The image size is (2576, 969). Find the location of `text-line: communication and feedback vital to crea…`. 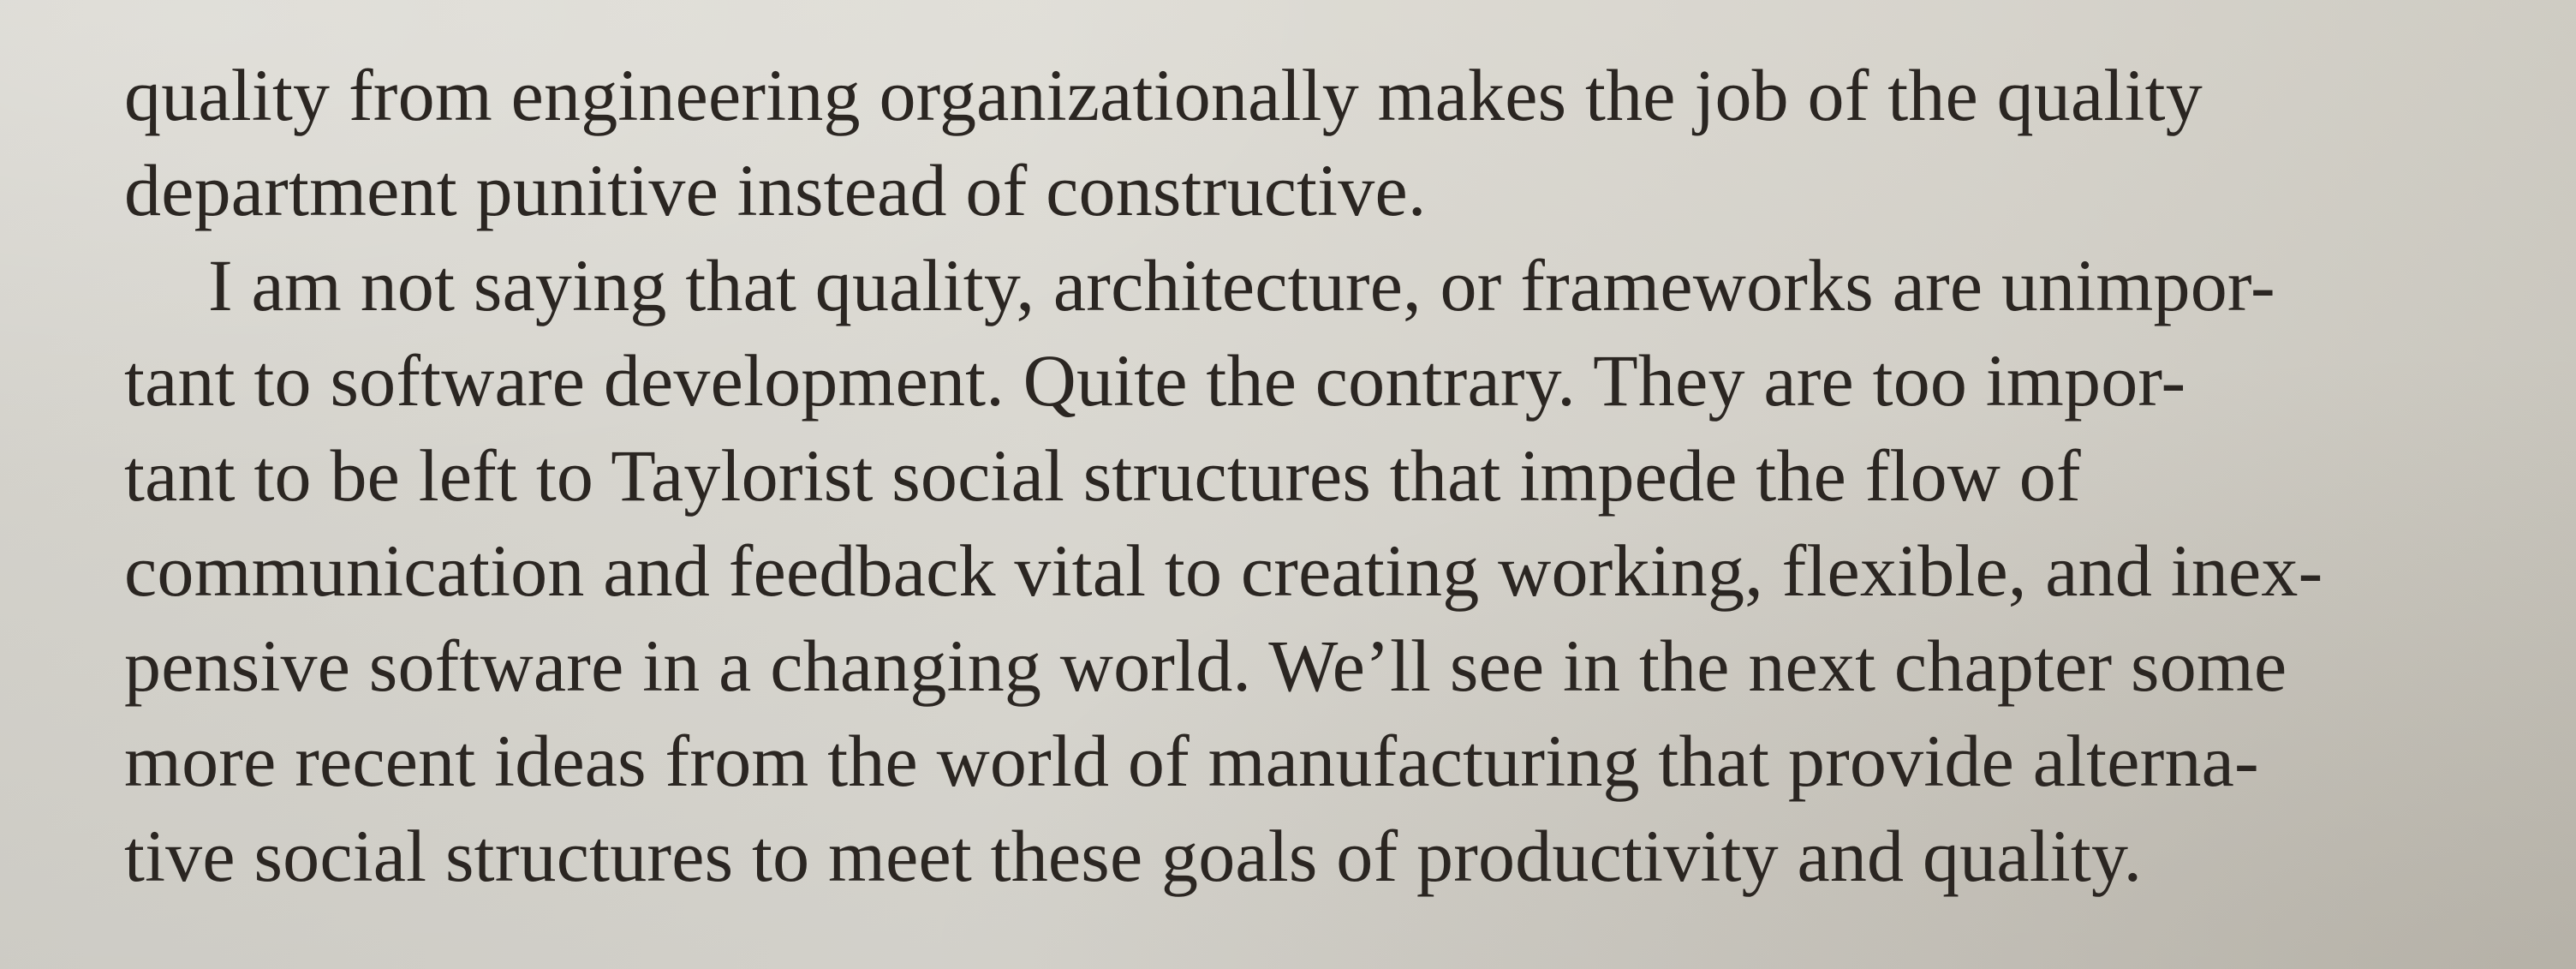

text-line: communication and feedback vital to crea… is located at coordinates (1223, 570).